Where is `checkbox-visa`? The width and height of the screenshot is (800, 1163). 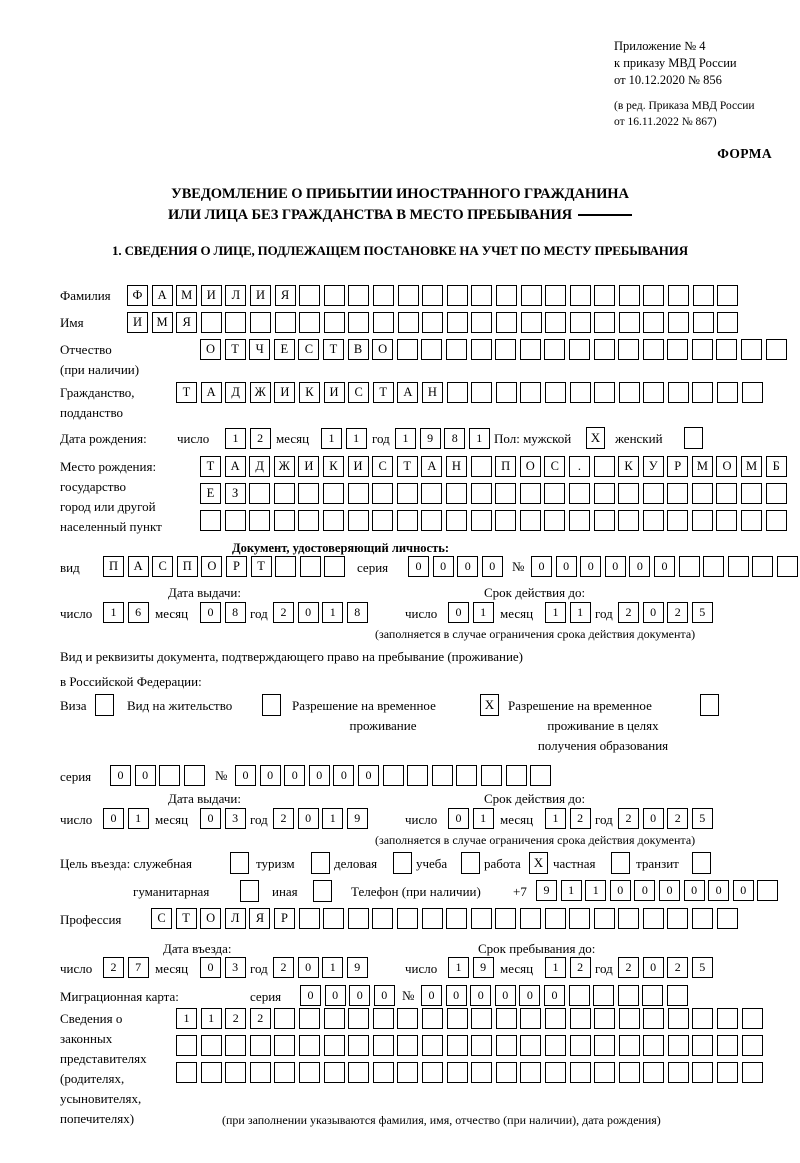
checkbox-visa is located at coordinates (104, 705).